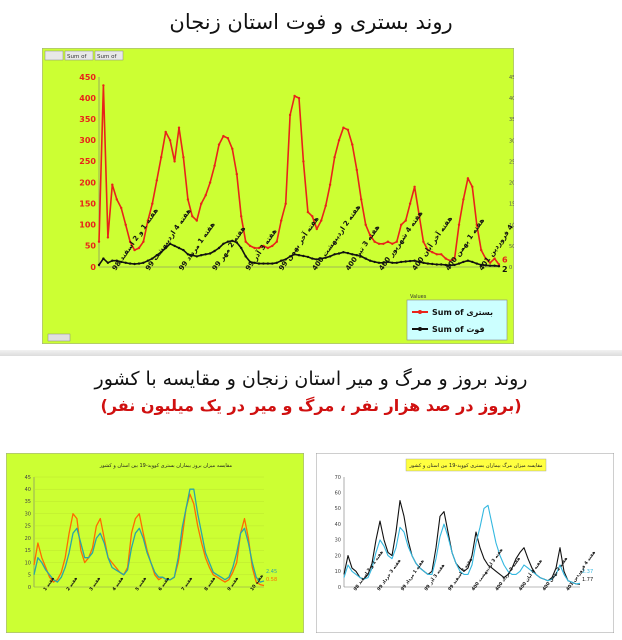 The height and width of the screenshot is (640, 622). I want to click on toolbar-label-1: Sum of, so click(77, 57).